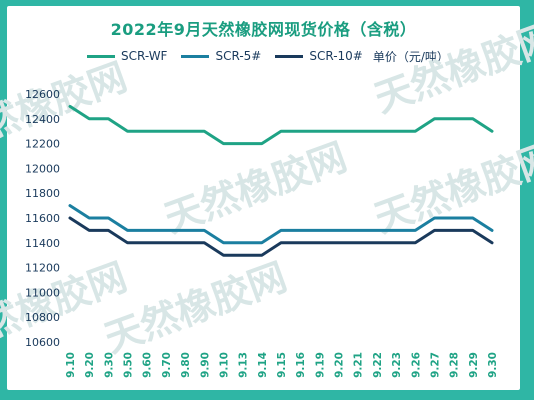 The height and width of the screenshot is (400, 534). What do you see at coordinates (416, 365) in the screenshot?
I see `x-tick-label: 9.26` at bounding box center [416, 365].